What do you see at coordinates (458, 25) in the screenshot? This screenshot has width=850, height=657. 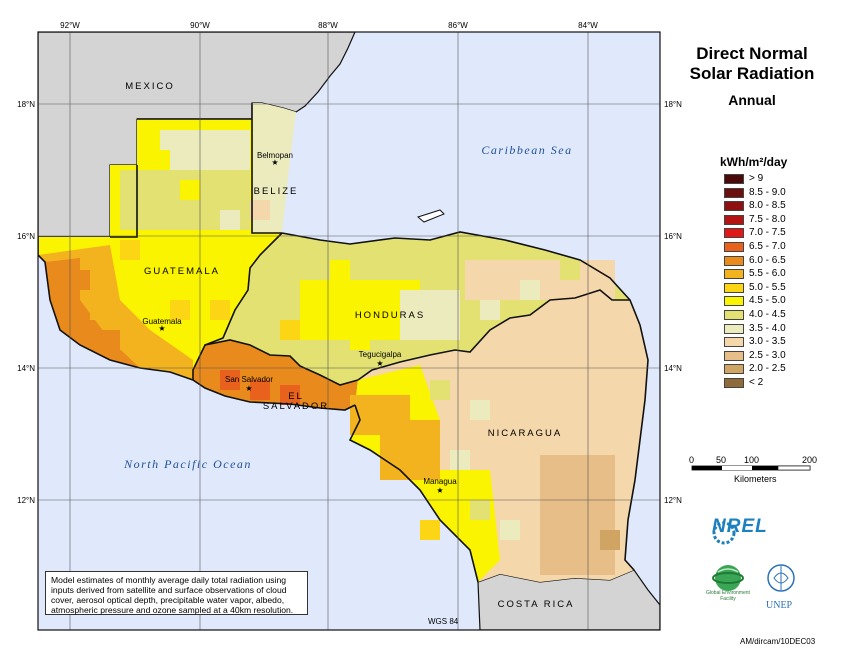 I see `lon-label: 86°W` at bounding box center [458, 25].